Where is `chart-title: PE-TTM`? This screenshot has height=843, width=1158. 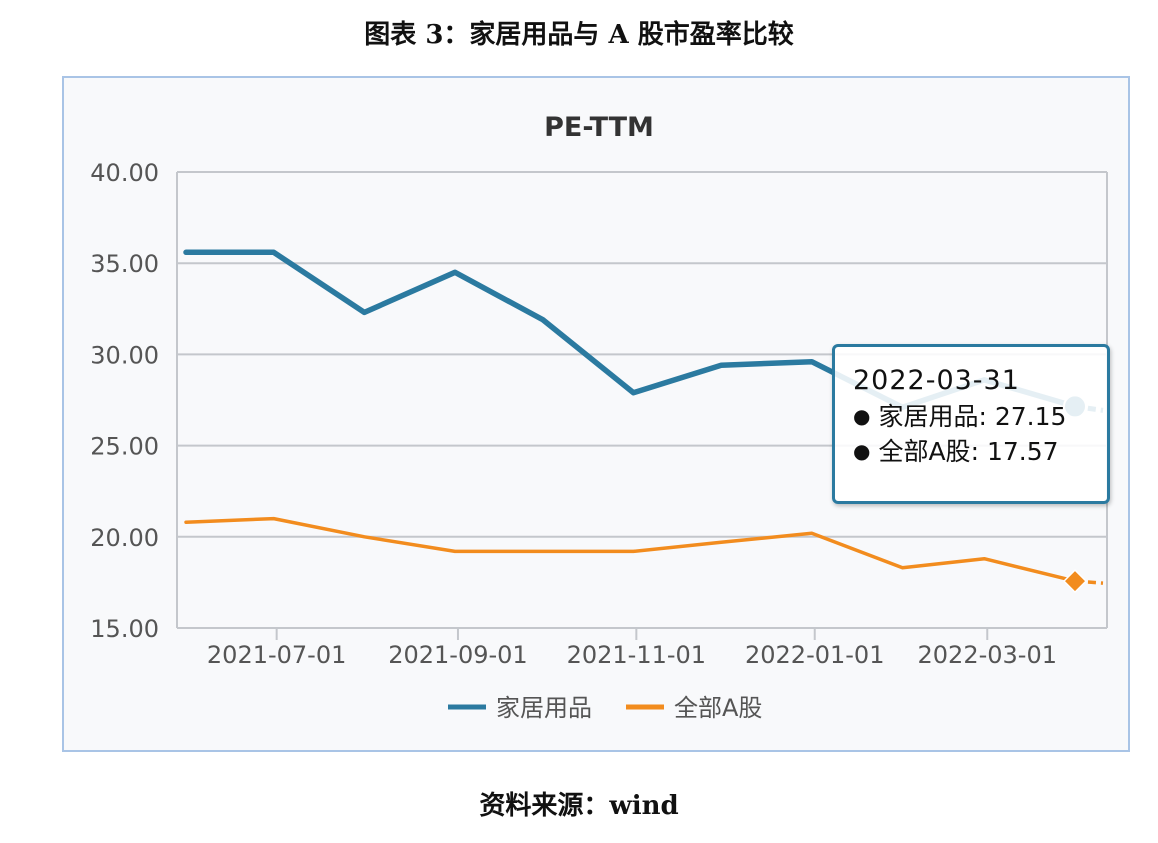
chart-title: PE-TTM is located at coordinates (599, 127).